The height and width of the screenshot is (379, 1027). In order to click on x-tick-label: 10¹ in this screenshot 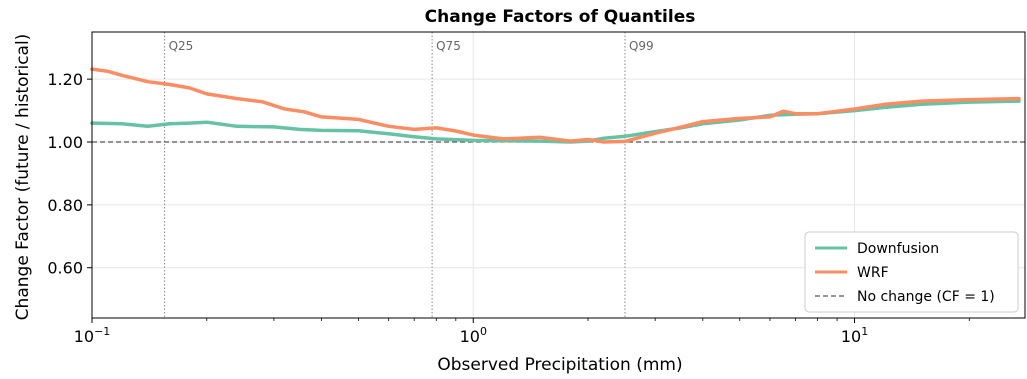, I will do `click(854, 335)`.